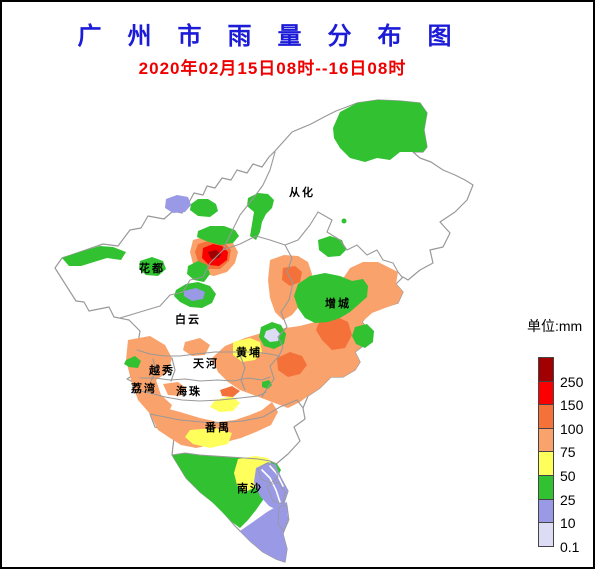 The image size is (600, 576). I want to click on legend-row: 50, so click(557, 467).